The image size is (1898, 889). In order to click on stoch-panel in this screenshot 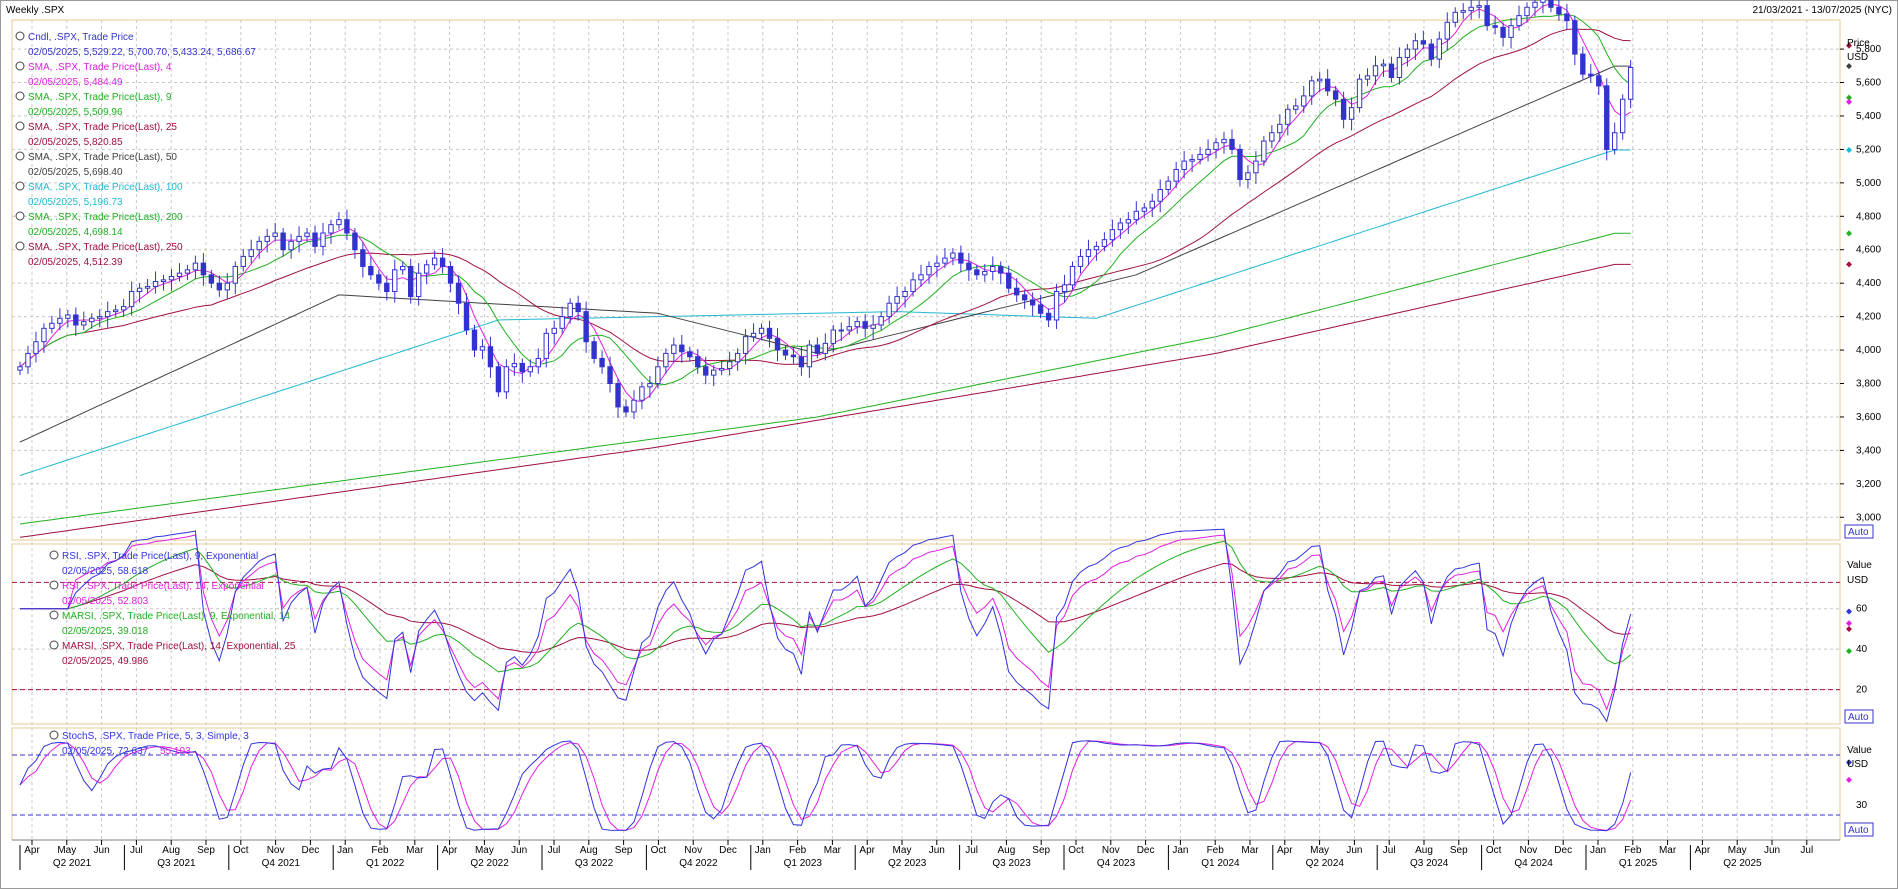, I will do `click(926, 784)`.